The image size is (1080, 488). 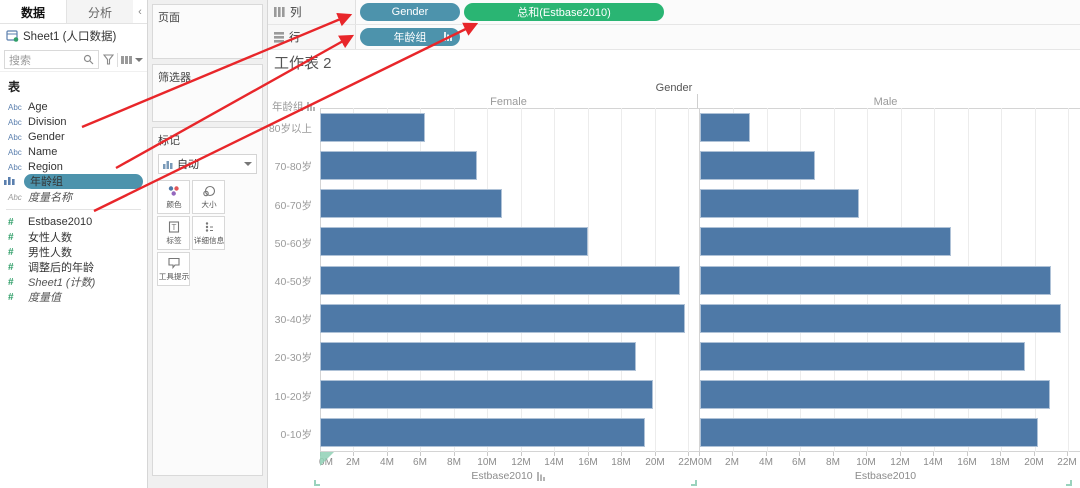 What do you see at coordinates (674, 12) in the screenshot?
I see `columns-shelf: 列 Gender 总和(Estbase2010)` at bounding box center [674, 12].